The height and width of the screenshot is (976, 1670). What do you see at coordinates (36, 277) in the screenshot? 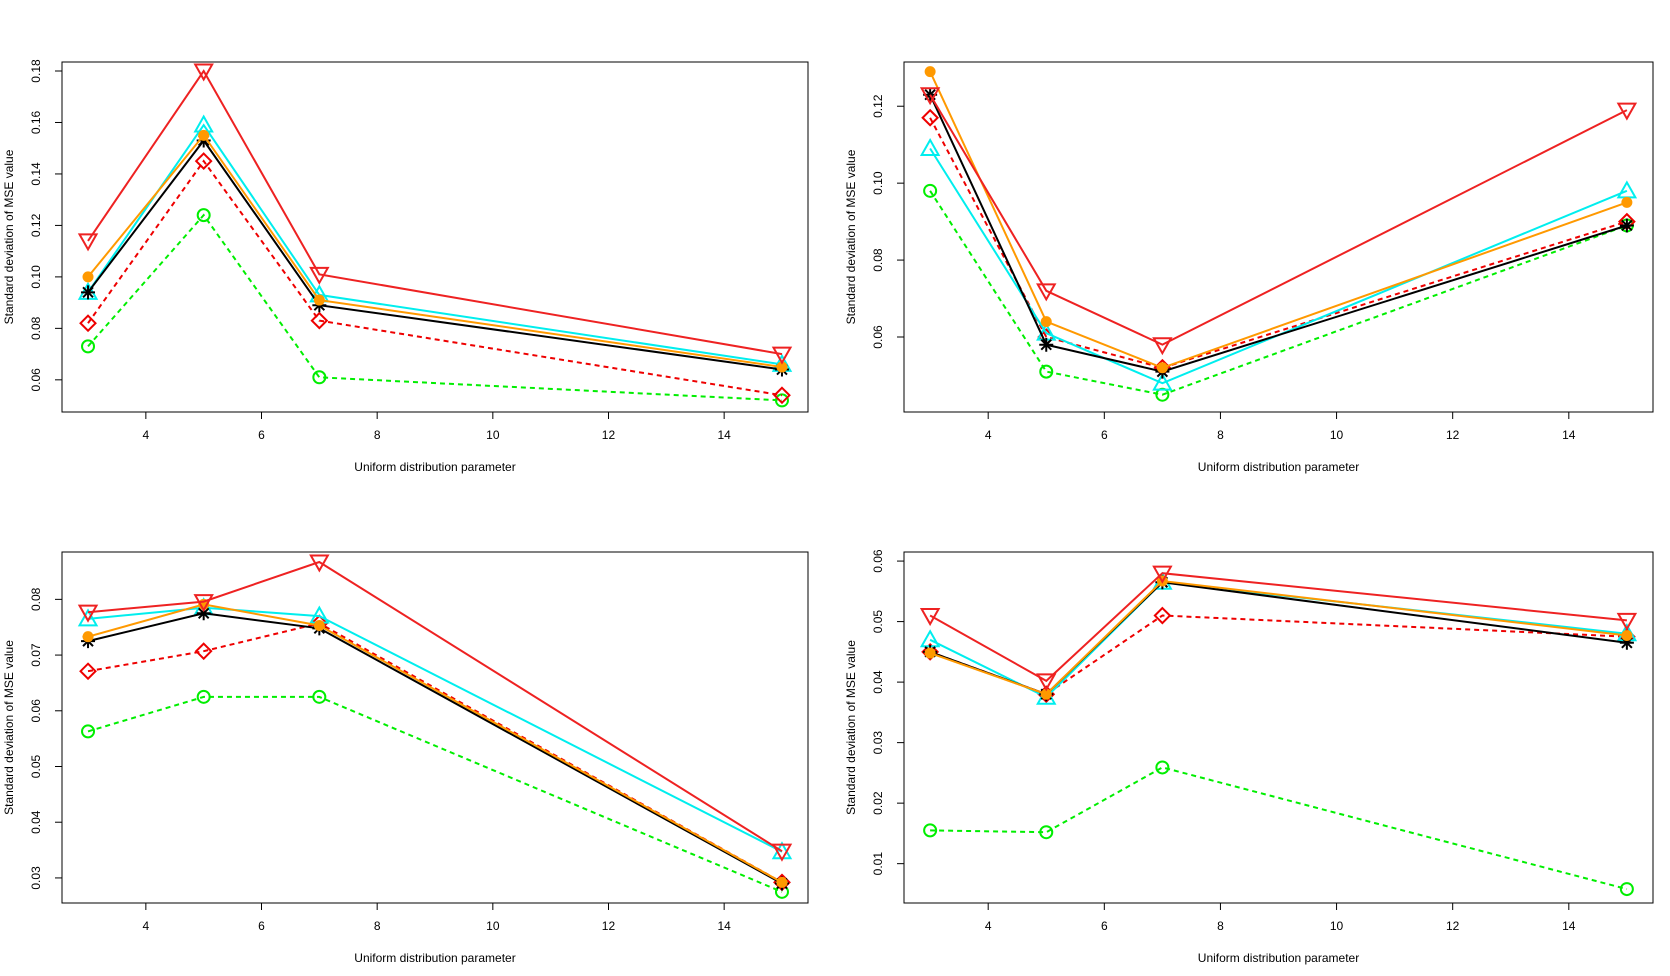
I see `y-tick-label: 0.10` at bounding box center [36, 277].